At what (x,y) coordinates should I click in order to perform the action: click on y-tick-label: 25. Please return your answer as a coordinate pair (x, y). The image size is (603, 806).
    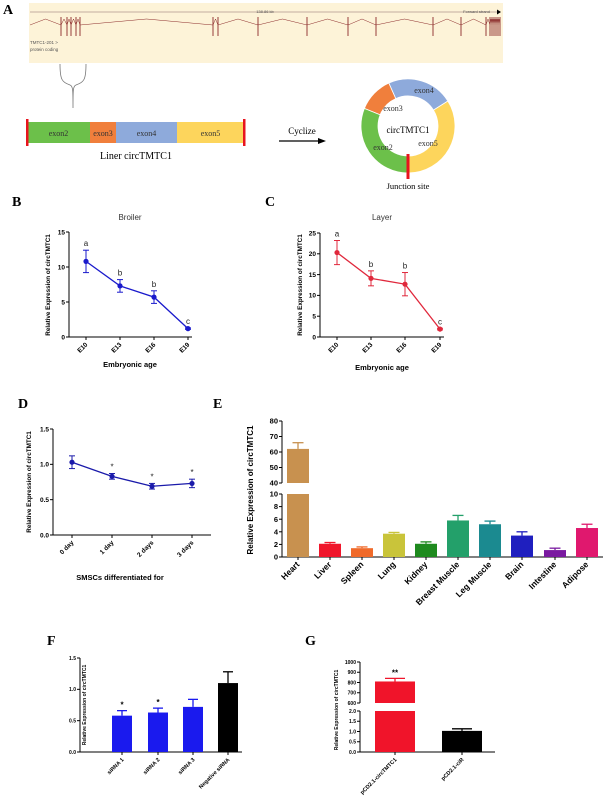
    Looking at the image, I should click on (313, 233).